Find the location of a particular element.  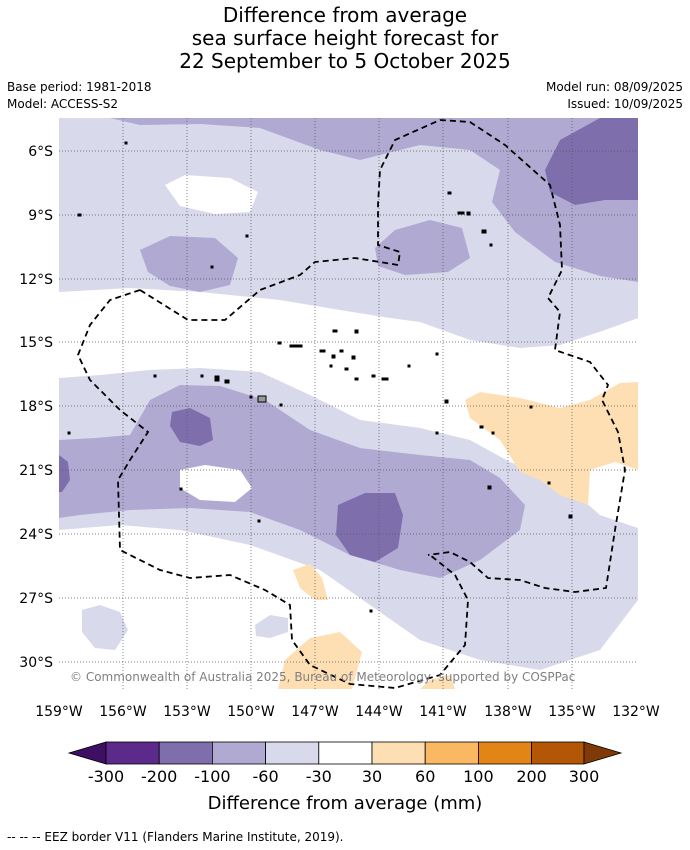

lon-label-144w: 144°W is located at coordinates (379, 712).